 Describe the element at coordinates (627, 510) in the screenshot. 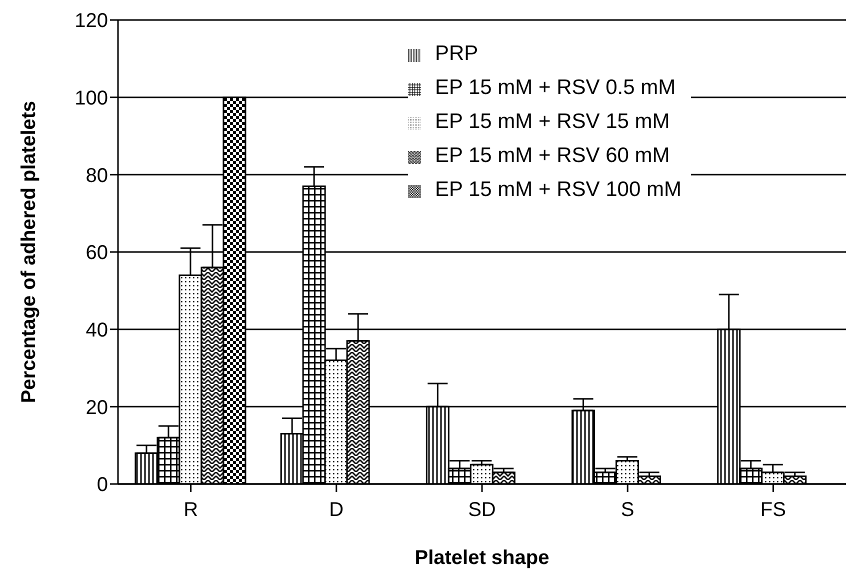

I see `x-tick-label: S` at that location.